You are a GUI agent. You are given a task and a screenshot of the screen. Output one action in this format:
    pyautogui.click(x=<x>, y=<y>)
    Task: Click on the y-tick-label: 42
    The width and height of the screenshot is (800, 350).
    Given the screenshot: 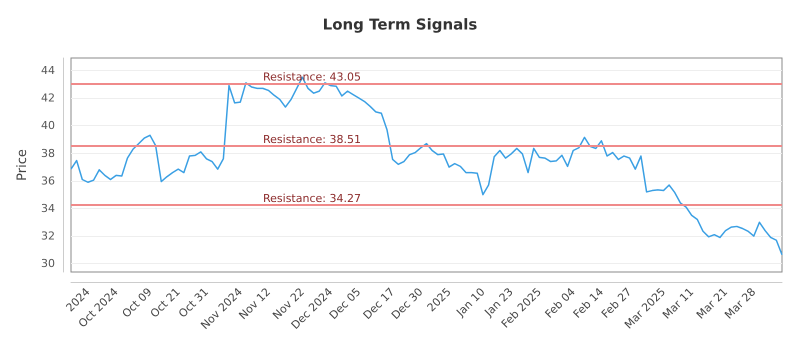 What is the action you would take?
    pyautogui.click(x=48, y=98)
    